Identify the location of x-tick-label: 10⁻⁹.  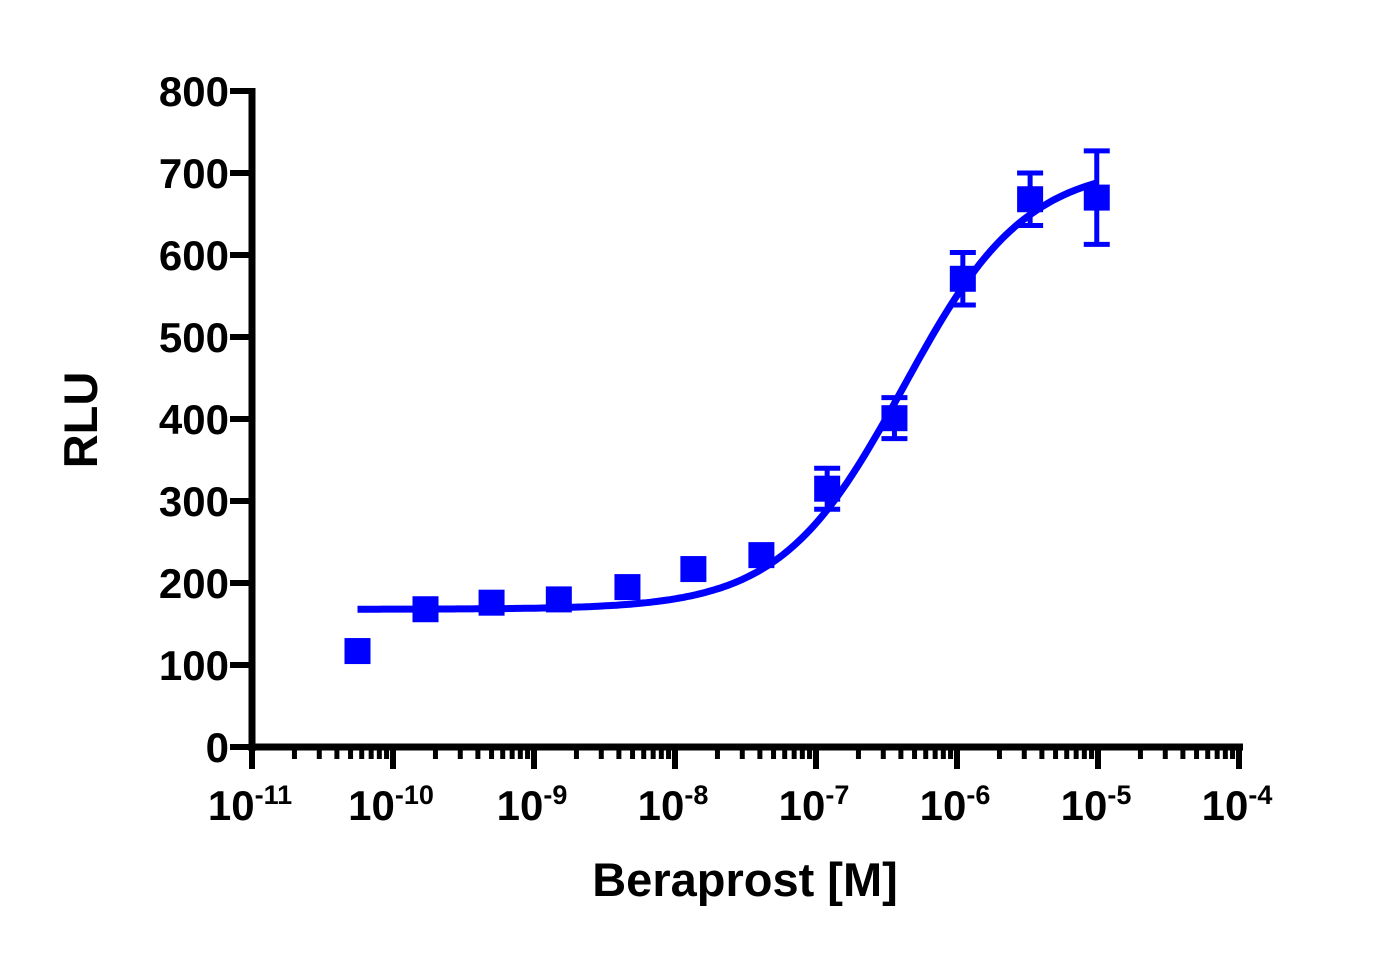
(532, 804).